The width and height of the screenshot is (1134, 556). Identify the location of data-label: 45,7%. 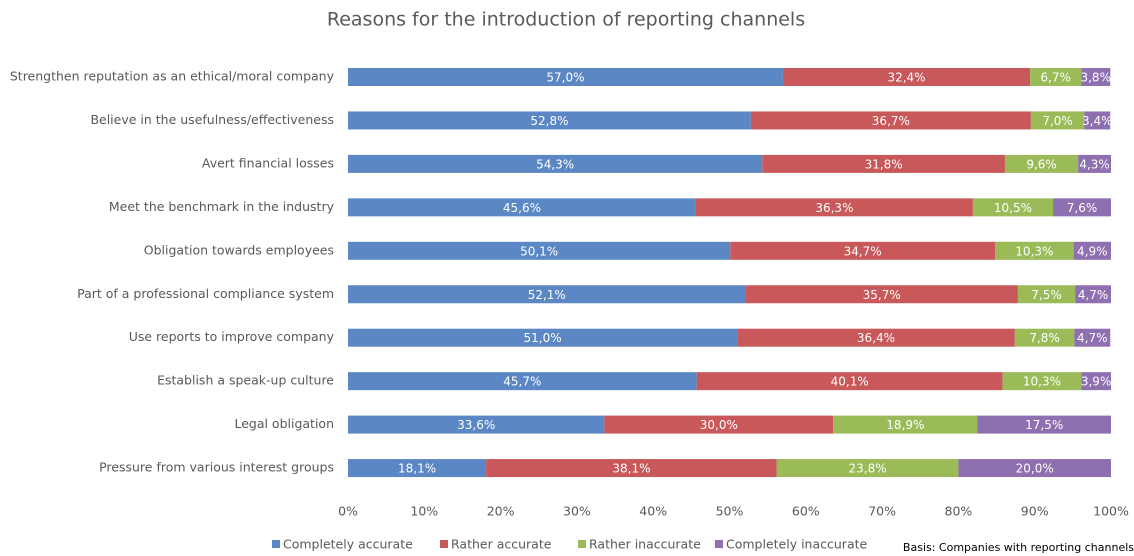
(522, 382).